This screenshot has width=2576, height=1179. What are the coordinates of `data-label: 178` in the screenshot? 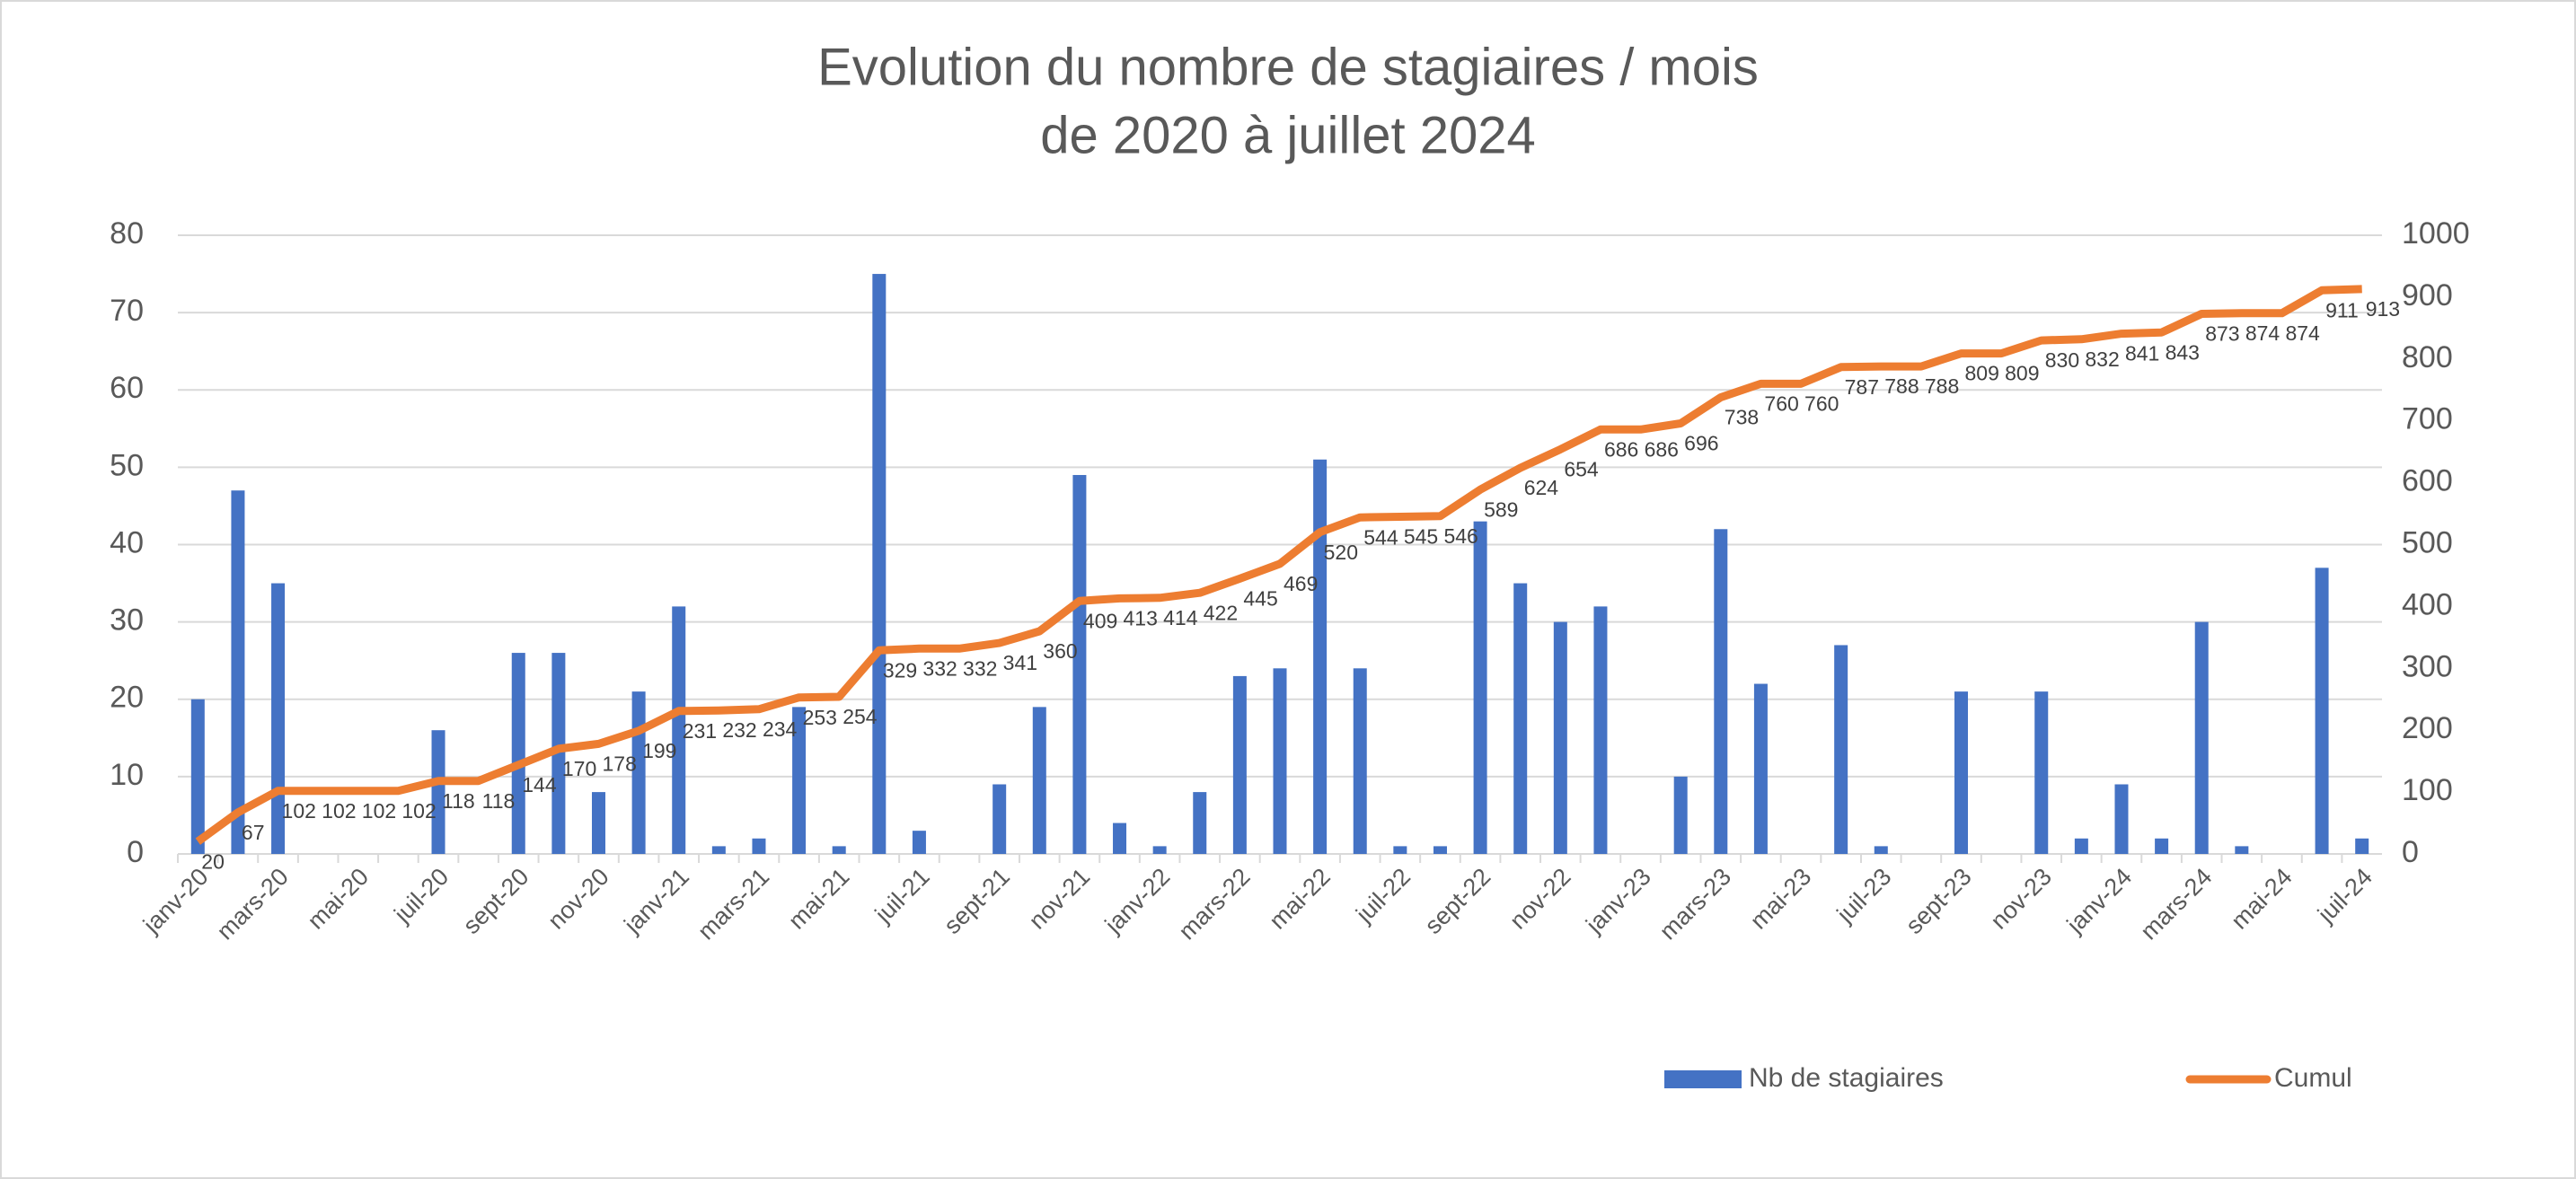 It's located at (619, 763).